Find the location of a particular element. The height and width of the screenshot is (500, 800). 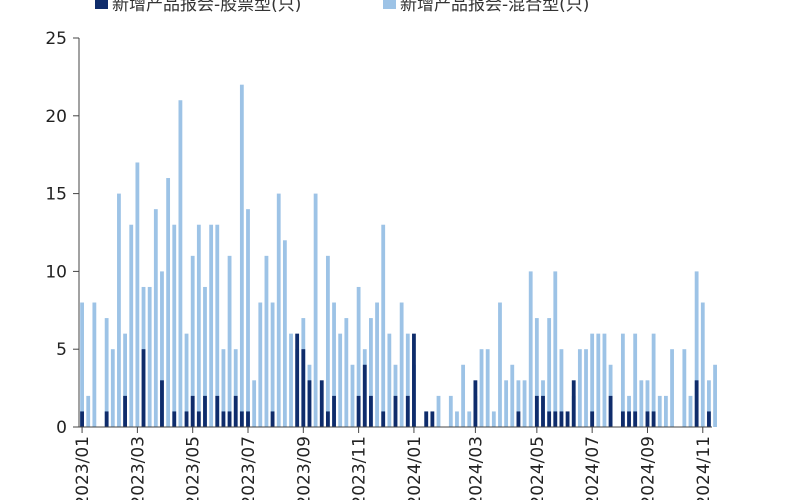

y-tick-label: 0 is located at coordinates (61, 428).